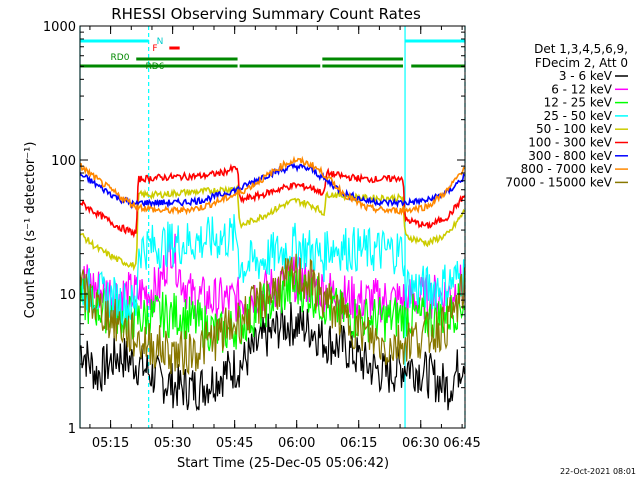  I want to click on legend-entry-label: 6 - 12 keV, so click(582, 89).